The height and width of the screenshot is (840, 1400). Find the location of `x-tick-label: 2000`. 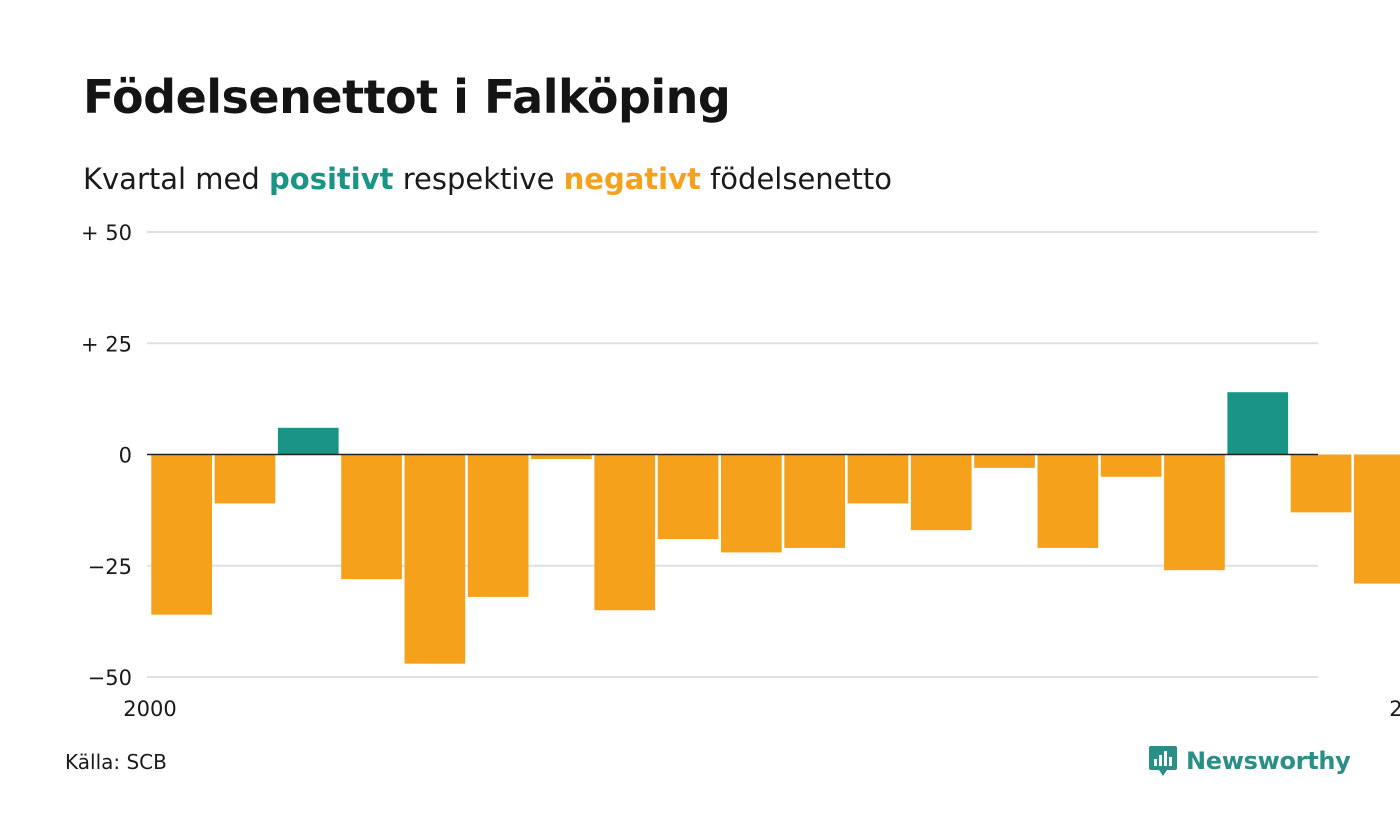

x-tick-label: 2000 is located at coordinates (149, 709).